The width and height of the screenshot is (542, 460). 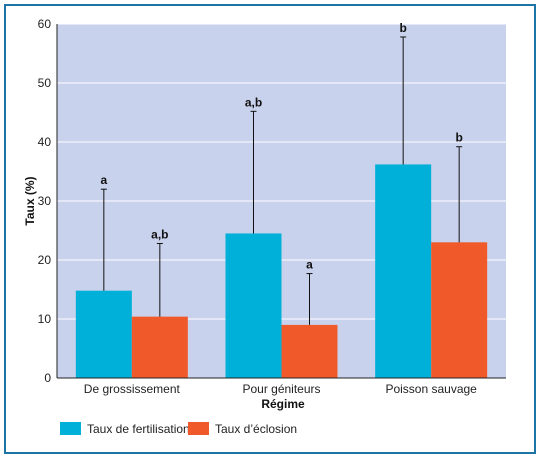 I want to click on y-axis-title: Taux (%), so click(x=30, y=200).